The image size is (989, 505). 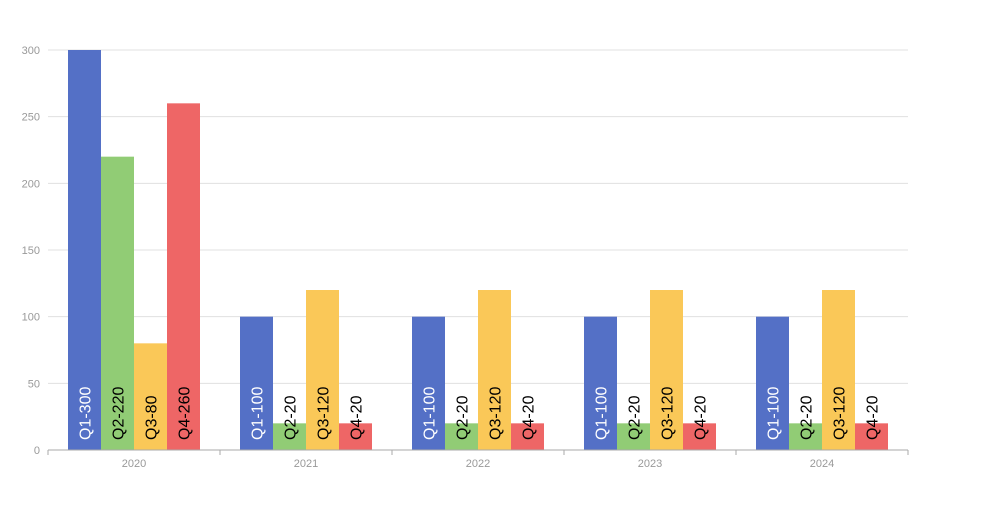 What do you see at coordinates (31, 251) in the screenshot?
I see `y-tick-label: 150` at bounding box center [31, 251].